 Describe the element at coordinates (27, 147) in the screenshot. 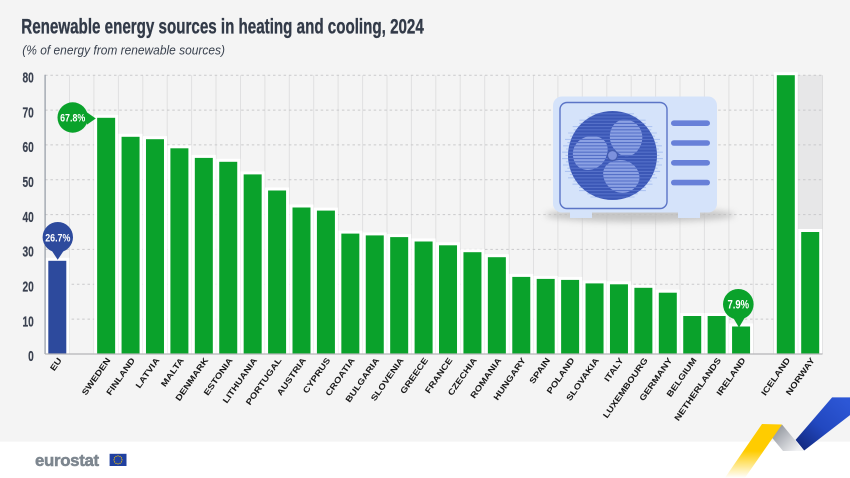

I see `svg-text: 60` at that location.